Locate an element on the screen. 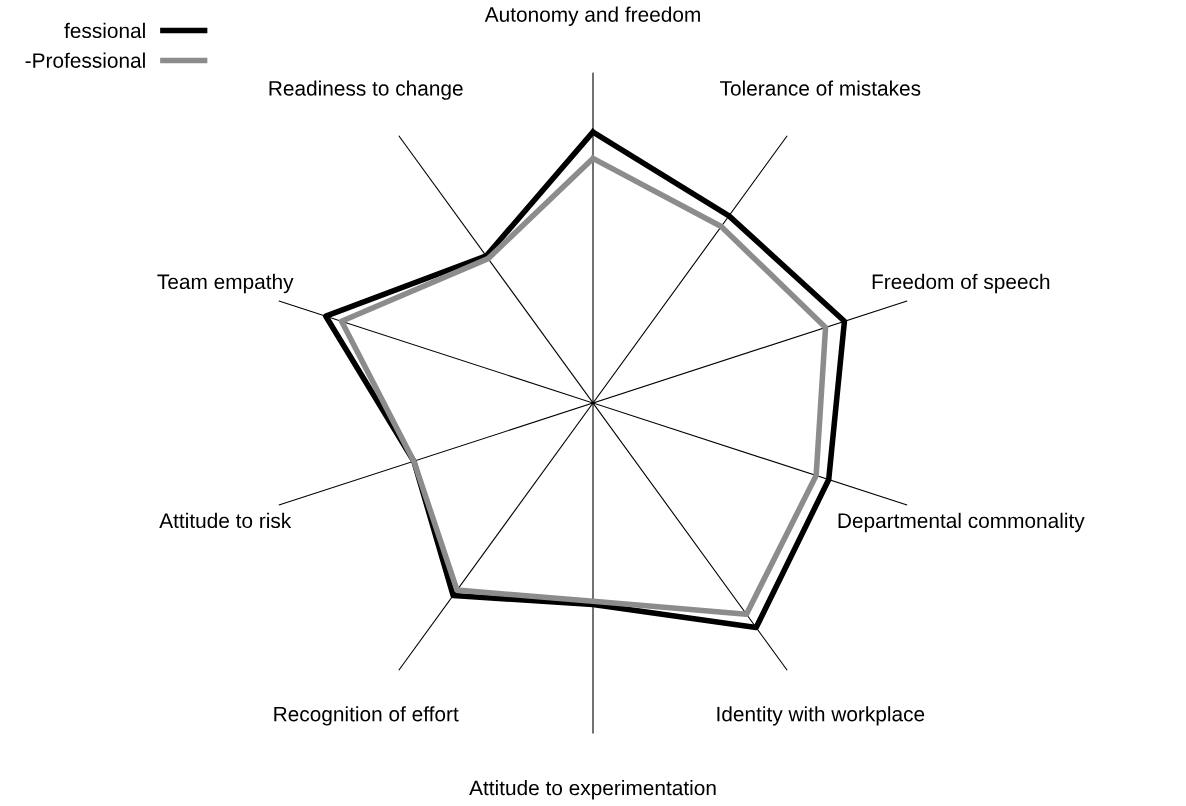  spoke-label: Team empathy is located at coordinates (225, 283).